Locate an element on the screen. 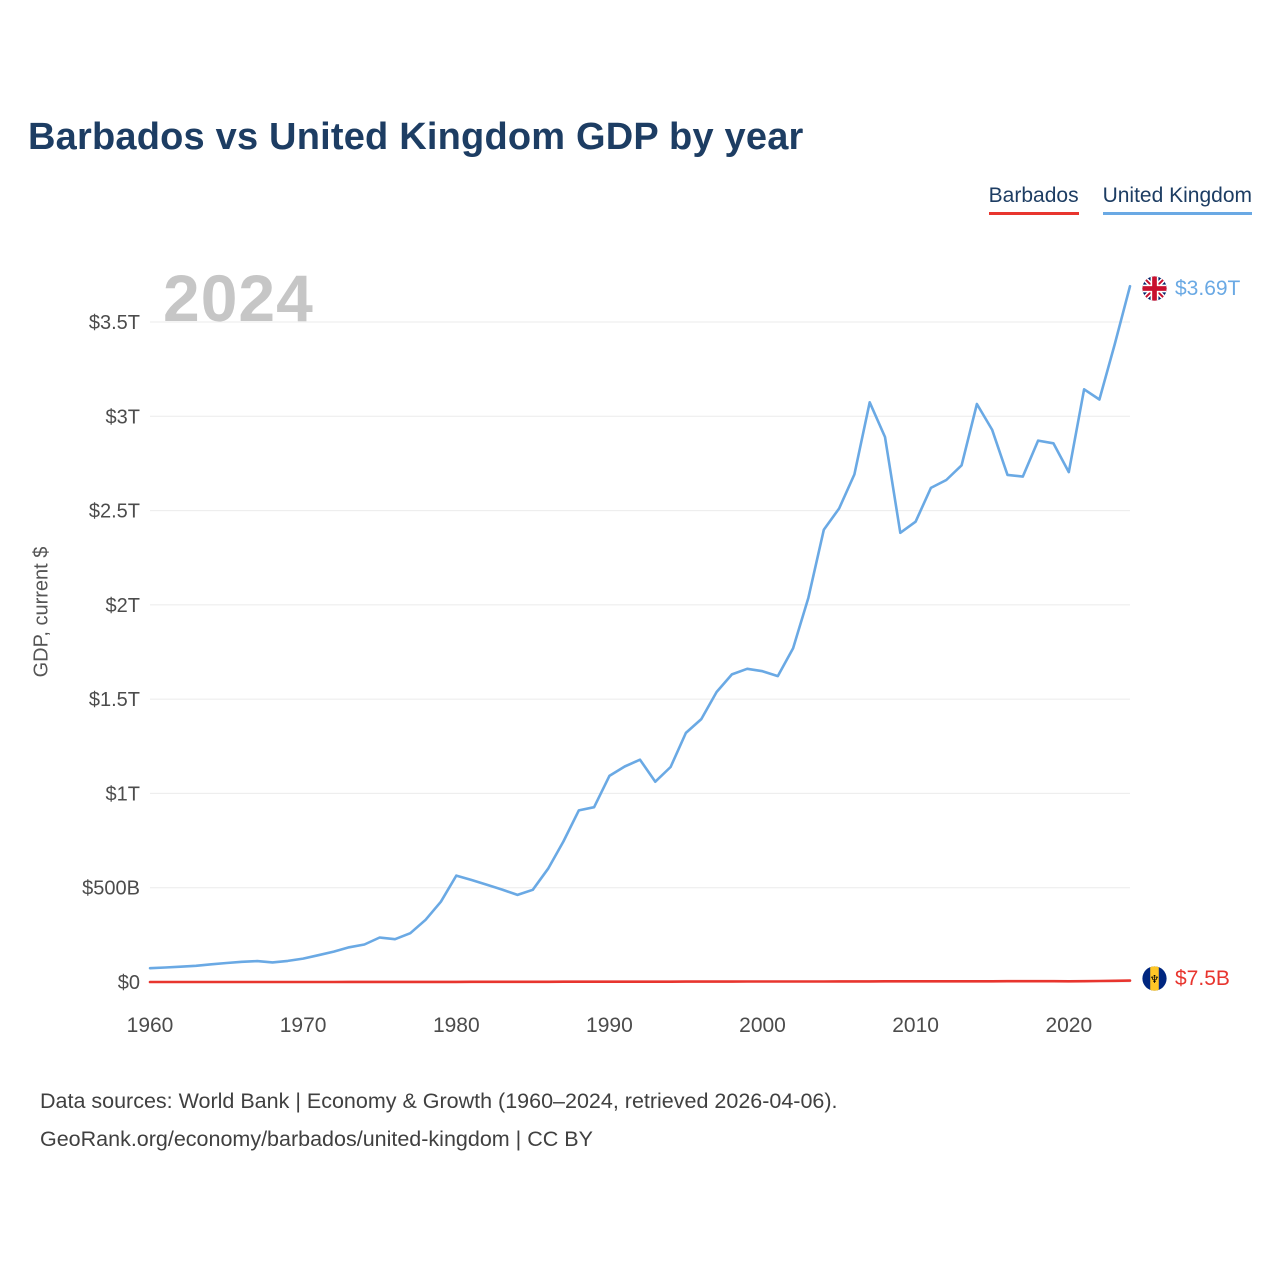 Image resolution: width=1280 pixels, height=1280 pixels. y-tick-label: $2.5T is located at coordinates (114, 512).